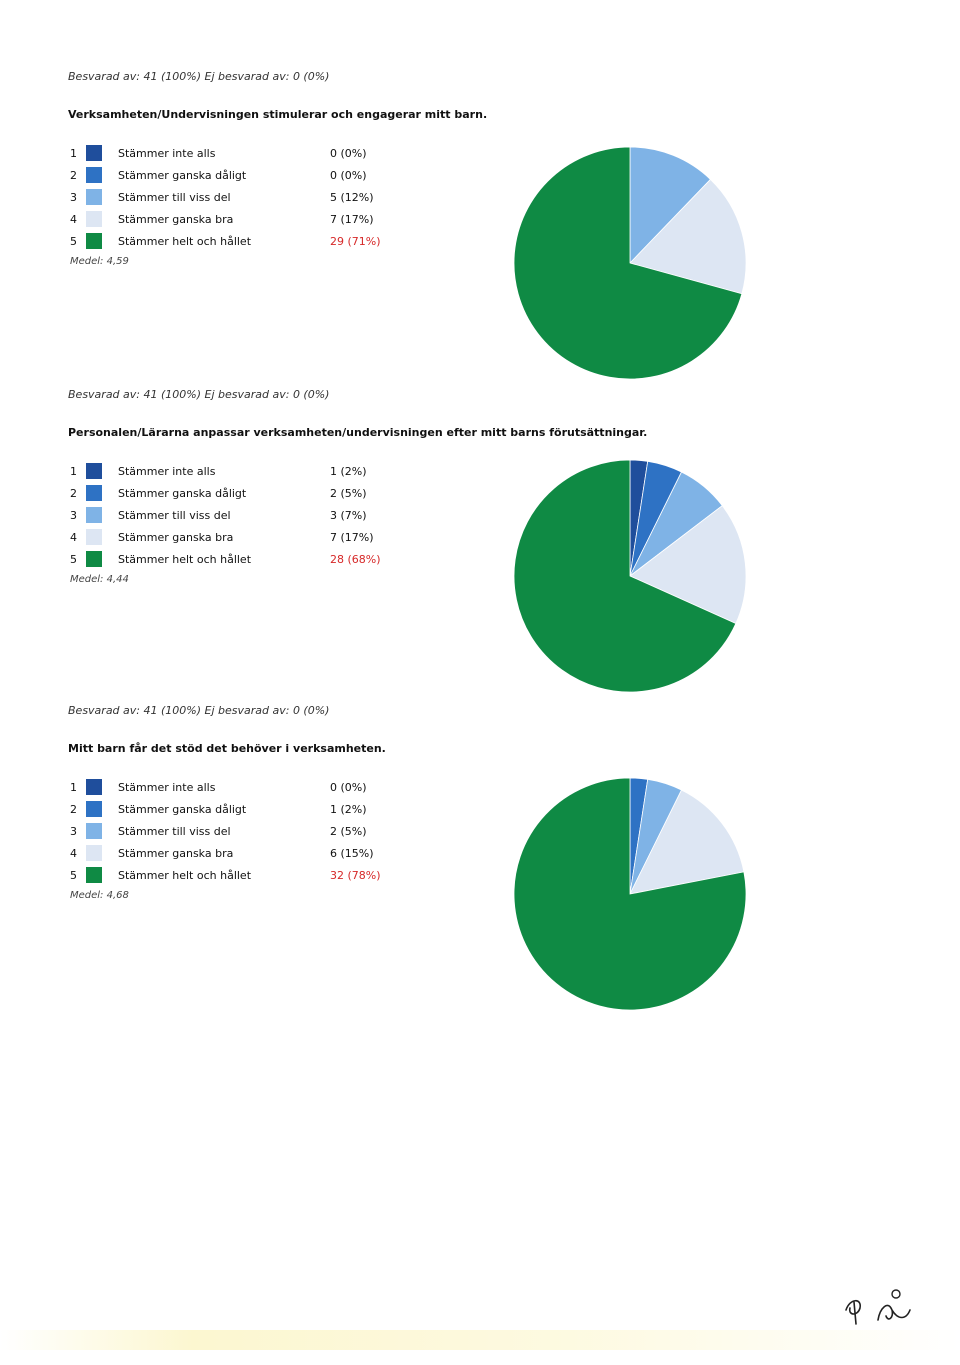 The image size is (960, 1365). Describe the element at coordinates (250, 177) in the screenshot. I see `legend-item: 2 Stämmer ganska dåligt 0 (0%)` at that location.